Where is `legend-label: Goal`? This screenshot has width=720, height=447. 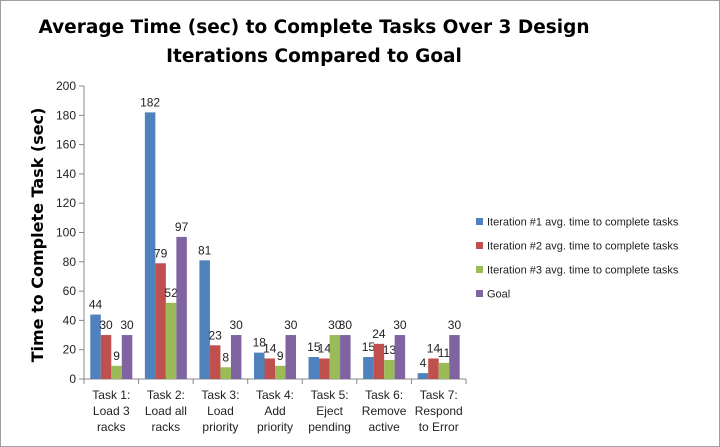
legend-label: Goal is located at coordinates (498, 295).